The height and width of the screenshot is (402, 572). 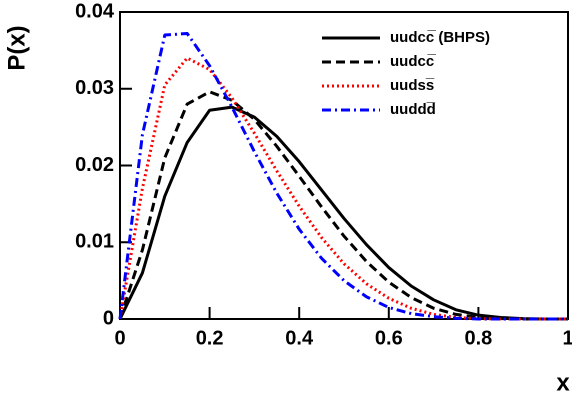 I want to click on y-axis-title: P(x), so click(x=16, y=47).